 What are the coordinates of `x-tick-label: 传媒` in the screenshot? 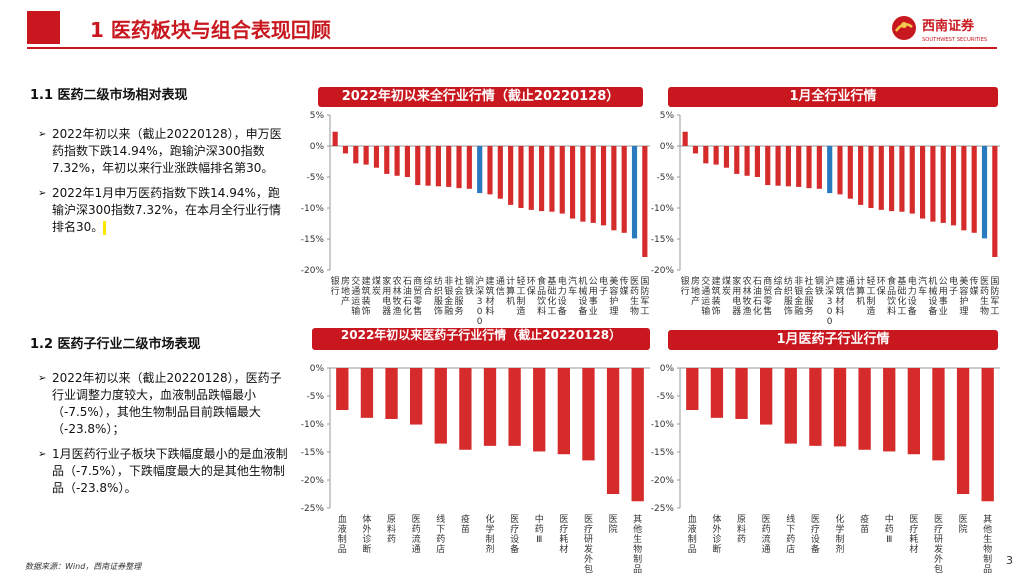 It's located at (624, 286).